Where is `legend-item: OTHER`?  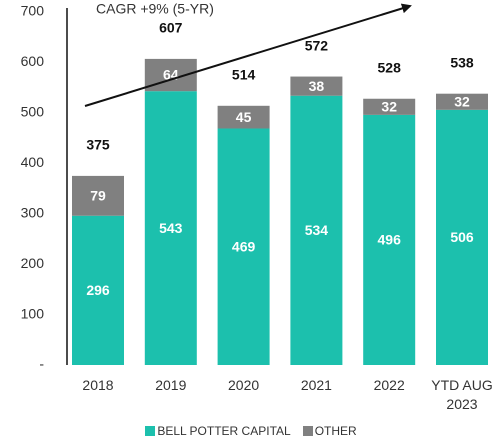 legend-item: OTHER is located at coordinates (329, 431).